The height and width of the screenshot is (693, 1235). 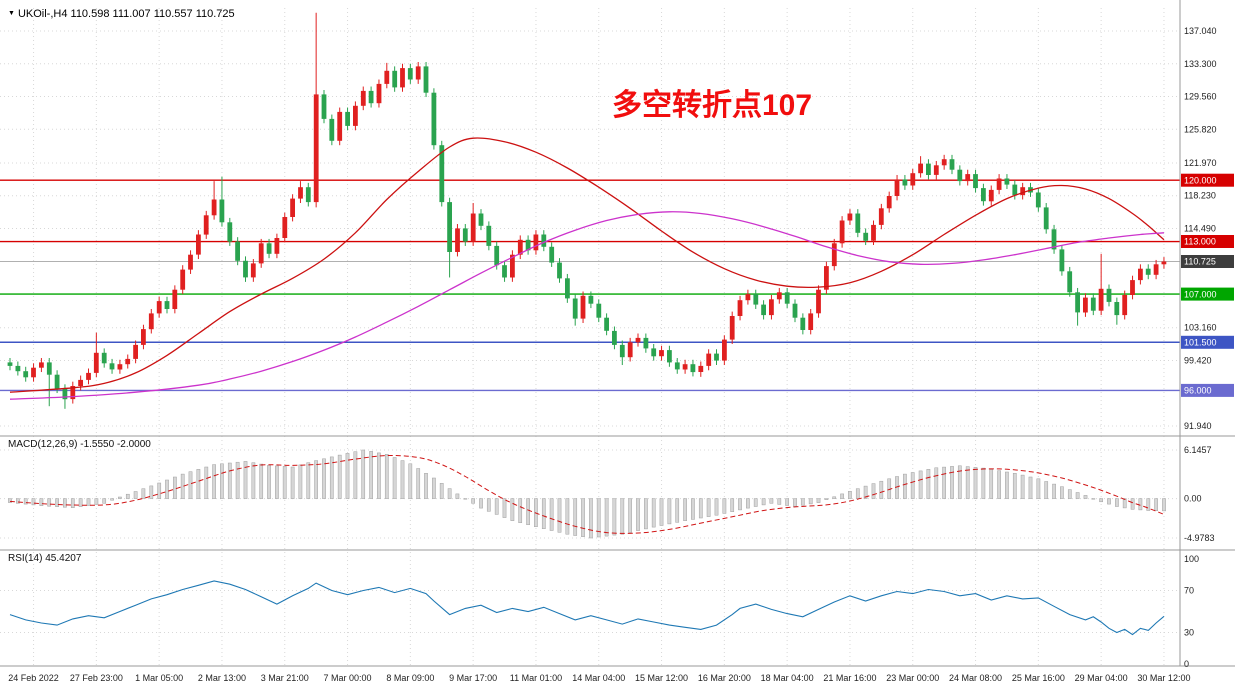 What do you see at coordinates (348, 678) in the screenshot?
I see `svg-text: 7 Mar 00:00` at bounding box center [348, 678].